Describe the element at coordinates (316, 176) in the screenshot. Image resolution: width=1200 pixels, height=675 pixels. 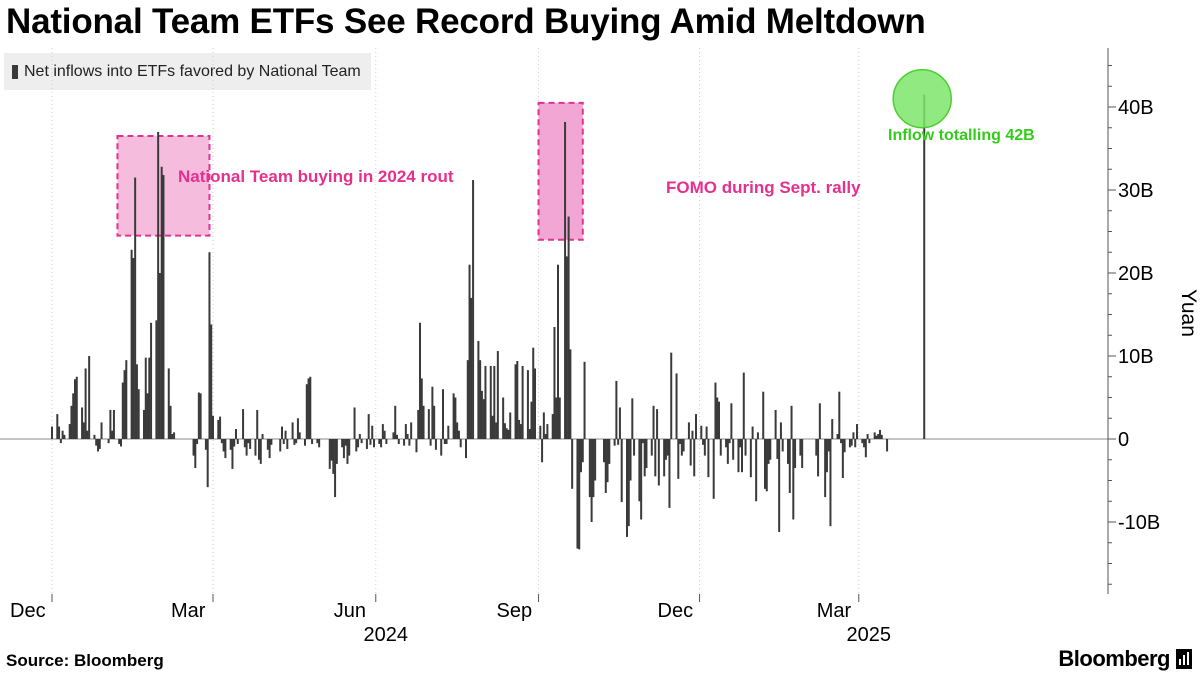
I see `annotation-label: National Team buying in 2024 rout` at that location.